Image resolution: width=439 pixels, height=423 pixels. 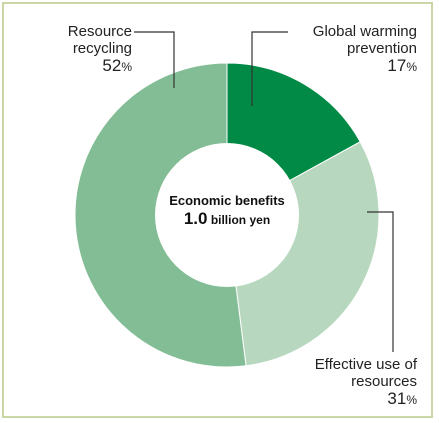 I want to click on slice-label-line2: prevention, so click(x=381, y=48).